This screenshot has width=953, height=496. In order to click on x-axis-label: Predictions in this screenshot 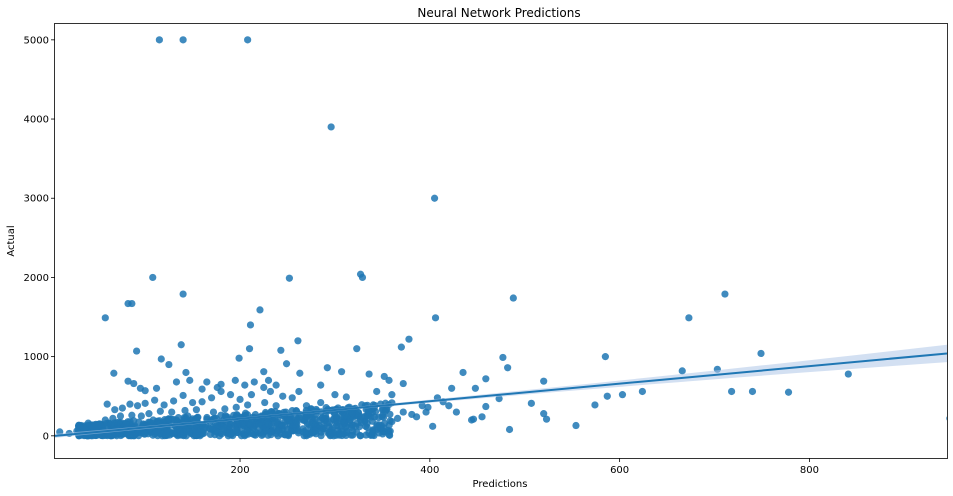, I will do `click(500, 484)`.